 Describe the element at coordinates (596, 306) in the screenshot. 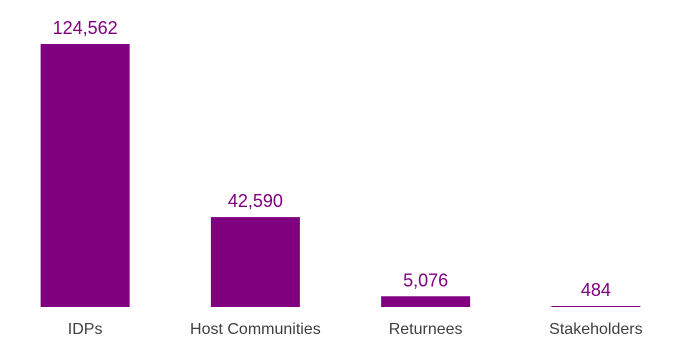

I see `bar-stakeholders` at that location.